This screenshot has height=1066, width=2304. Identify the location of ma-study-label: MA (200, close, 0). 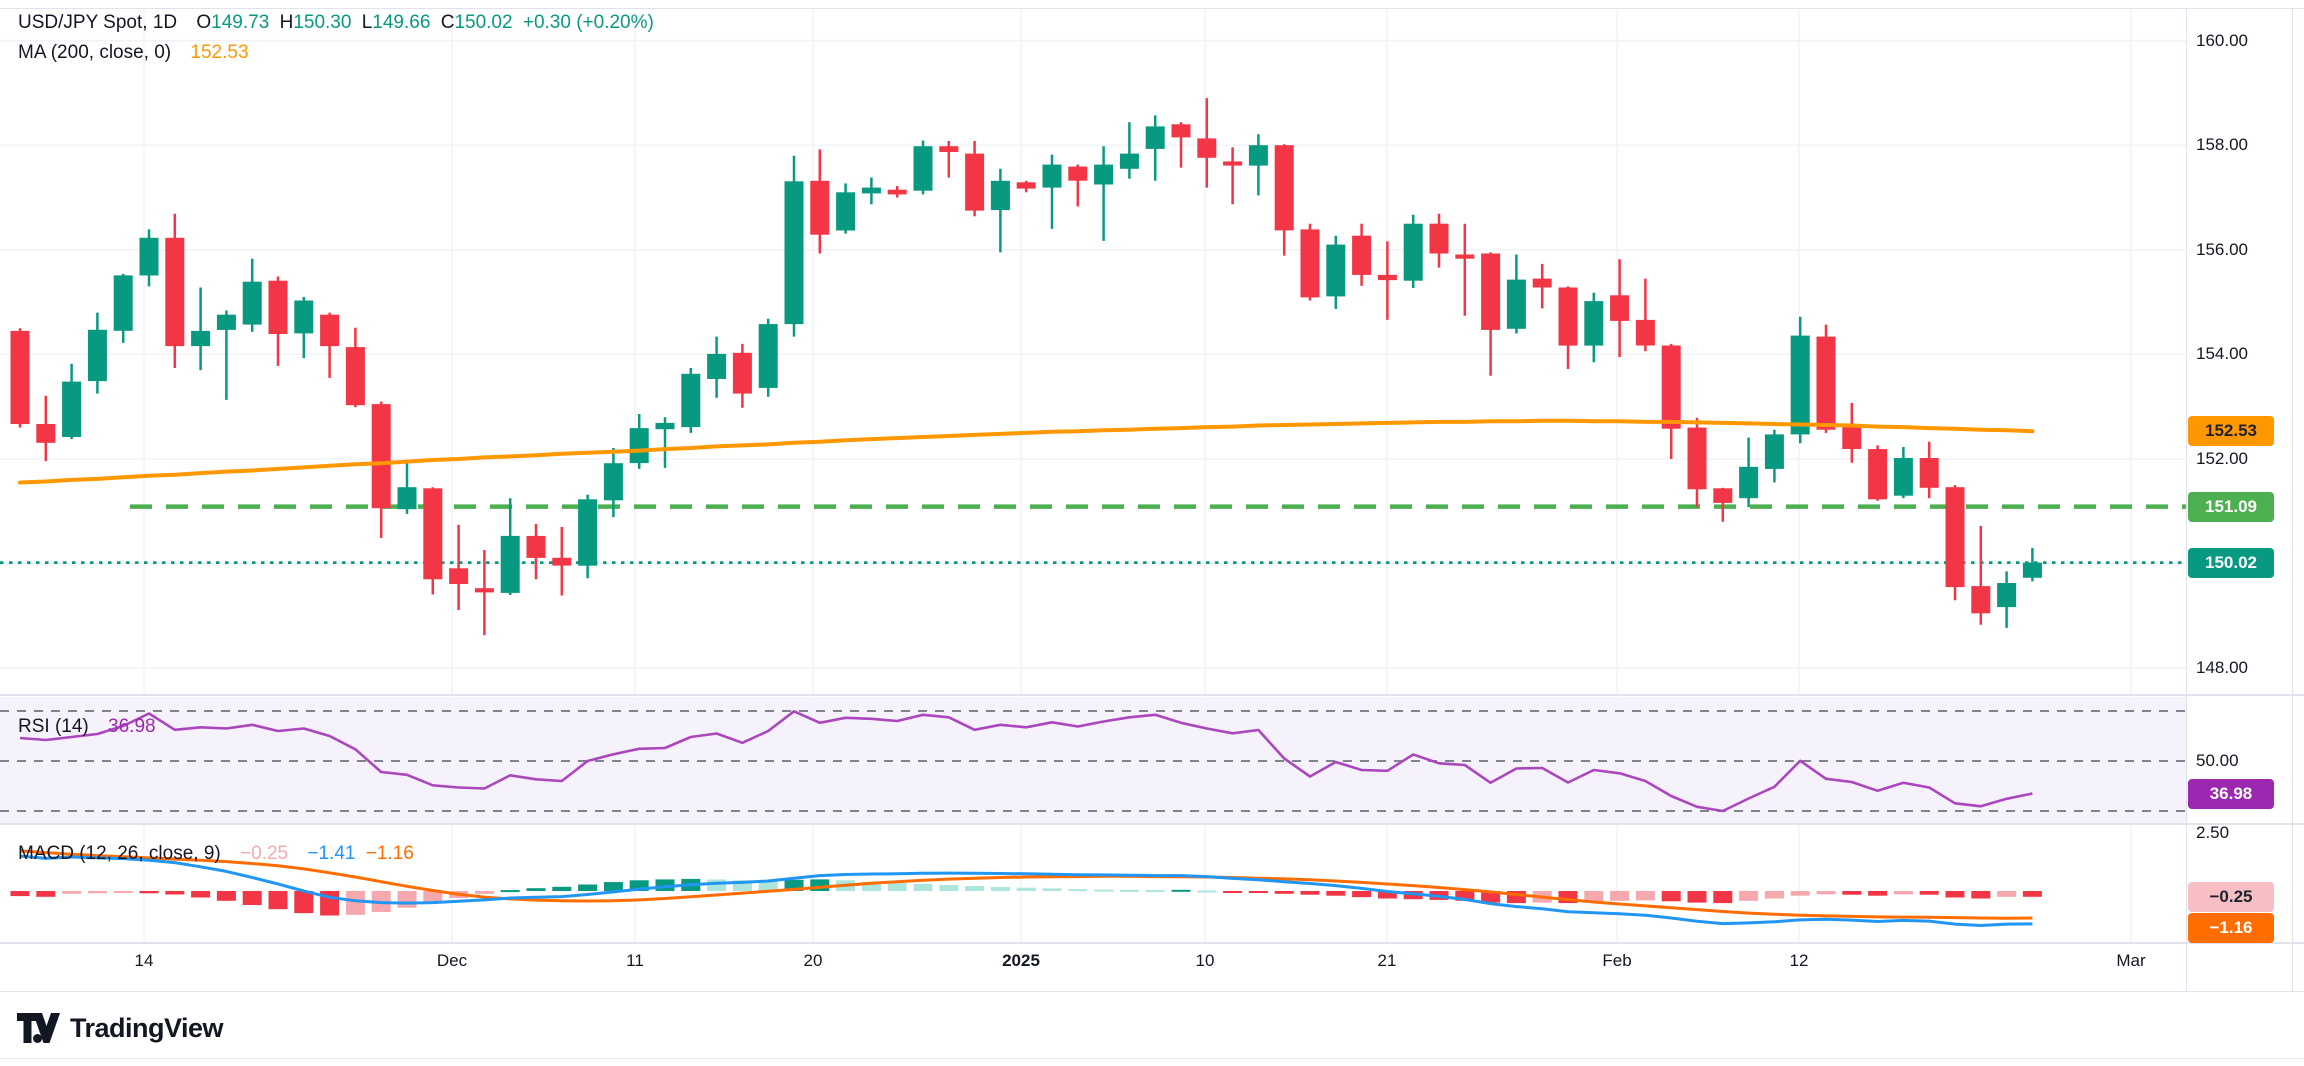
(95, 52).